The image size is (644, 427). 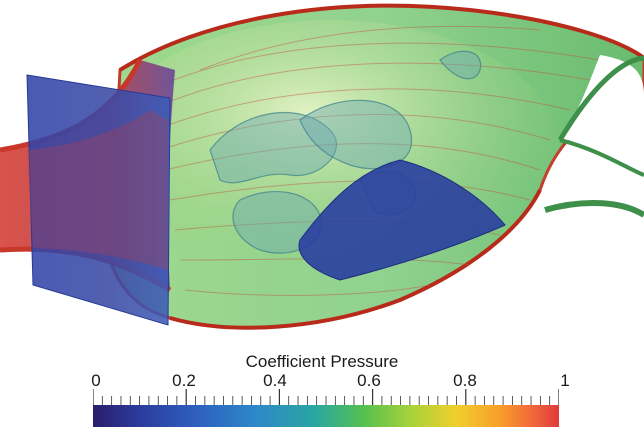 What do you see at coordinates (602, 112) in the screenshot?
I see `wake-opening` at bounding box center [602, 112].